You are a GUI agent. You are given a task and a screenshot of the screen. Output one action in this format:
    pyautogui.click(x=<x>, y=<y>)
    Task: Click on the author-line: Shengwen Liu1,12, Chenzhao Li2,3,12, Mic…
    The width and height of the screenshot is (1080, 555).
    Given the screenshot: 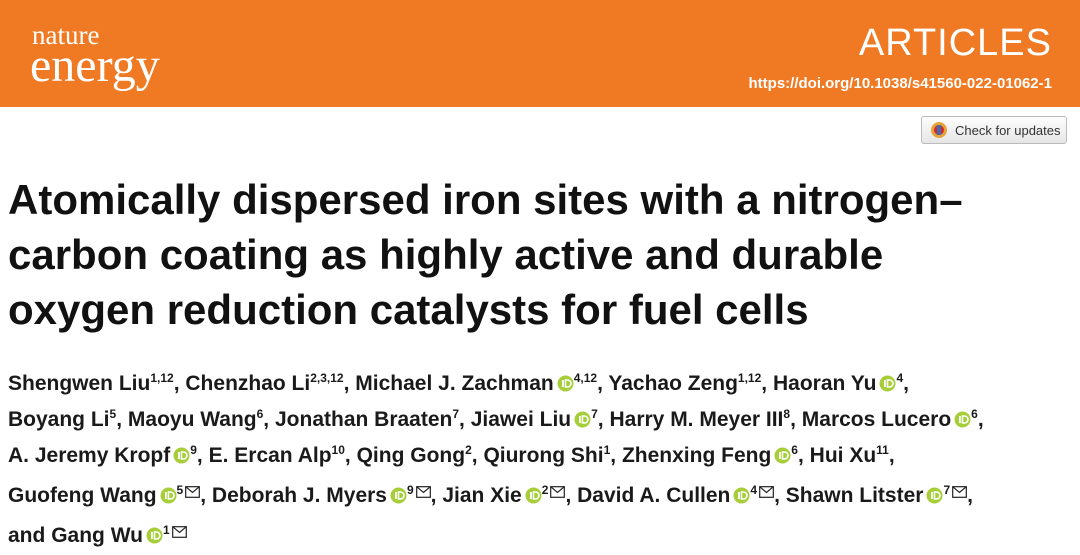 What is the action you would take?
    pyautogui.click(x=496, y=385)
    